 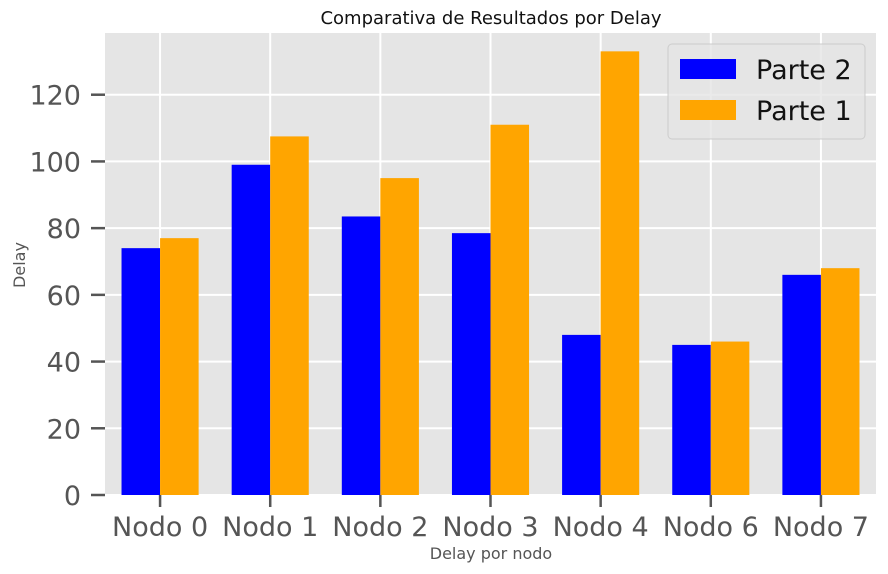 What do you see at coordinates (64, 429) in the screenshot?
I see `y-tick-label: 20` at bounding box center [64, 429].